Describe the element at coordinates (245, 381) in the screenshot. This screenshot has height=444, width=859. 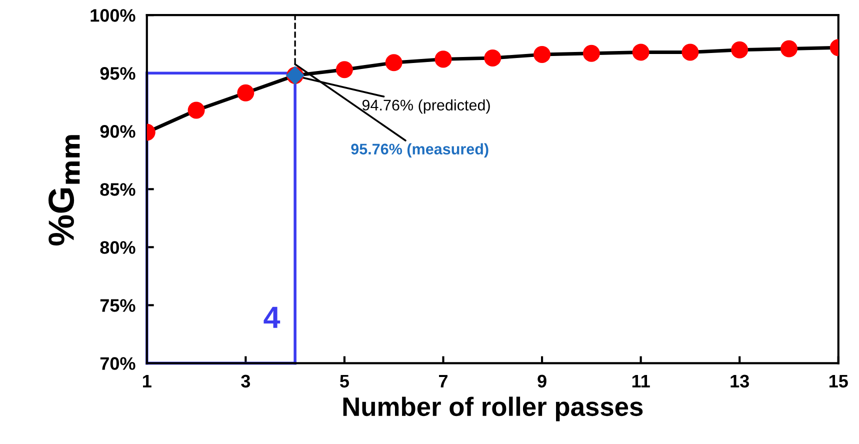
I see `x-tick-label: 3` at that location.